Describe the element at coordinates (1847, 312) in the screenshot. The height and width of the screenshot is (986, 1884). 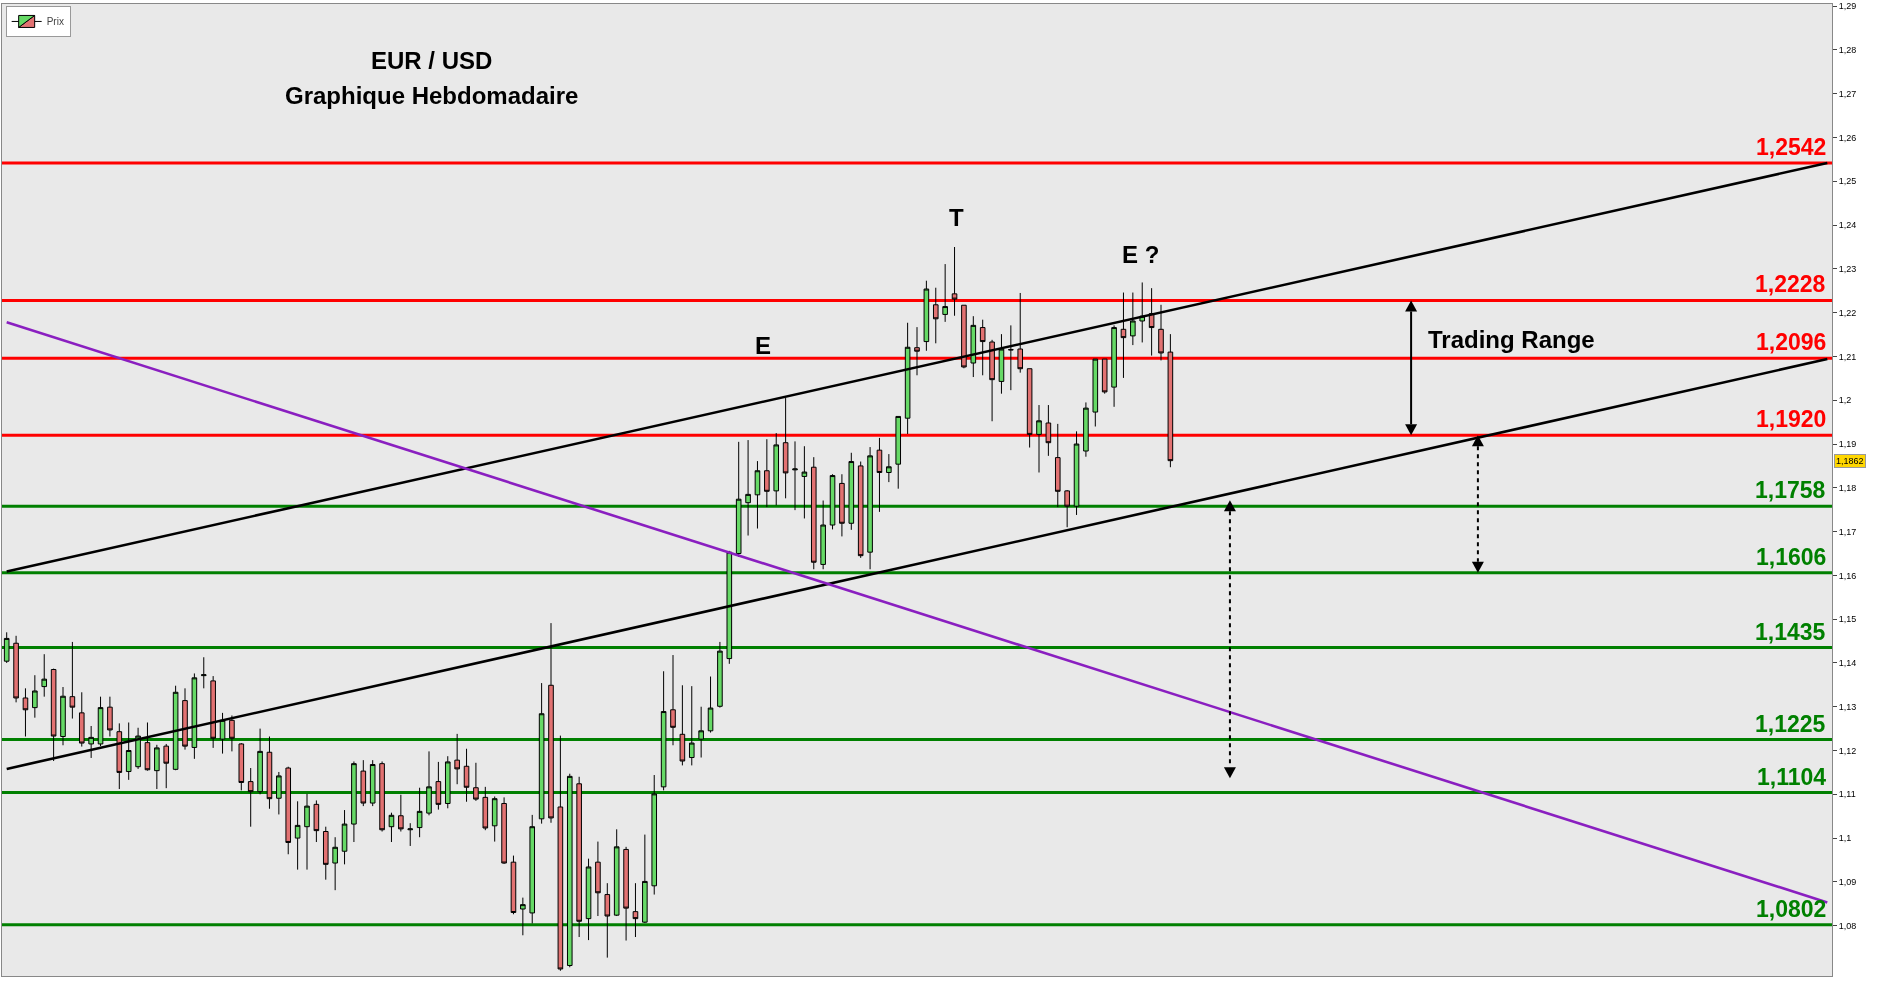
I see `y-tick-label: 1,22` at that location.